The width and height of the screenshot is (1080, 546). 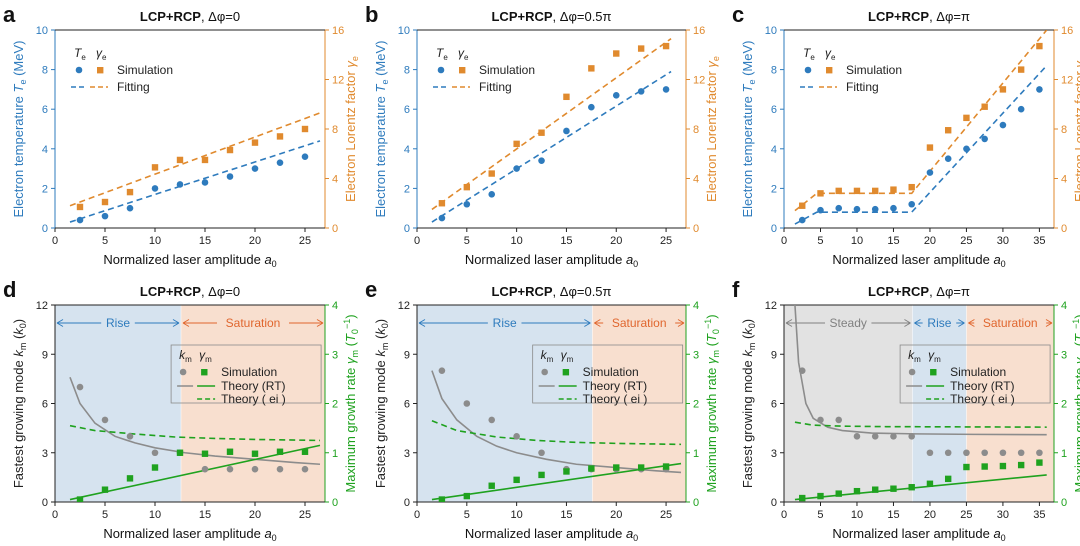 What do you see at coordinates (975, 374) in the screenshot?
I see `legend-box` at bounding box center [975, 374].